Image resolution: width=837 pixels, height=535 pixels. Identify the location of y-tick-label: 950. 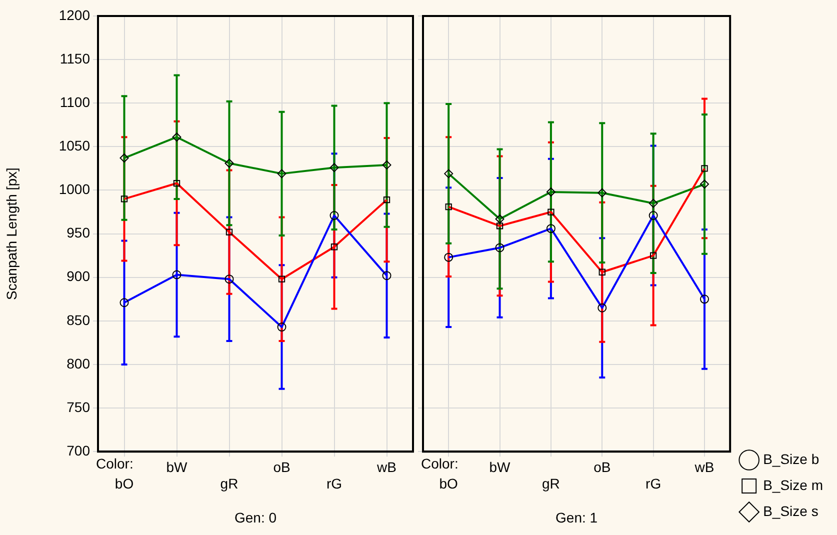
(78, 232).